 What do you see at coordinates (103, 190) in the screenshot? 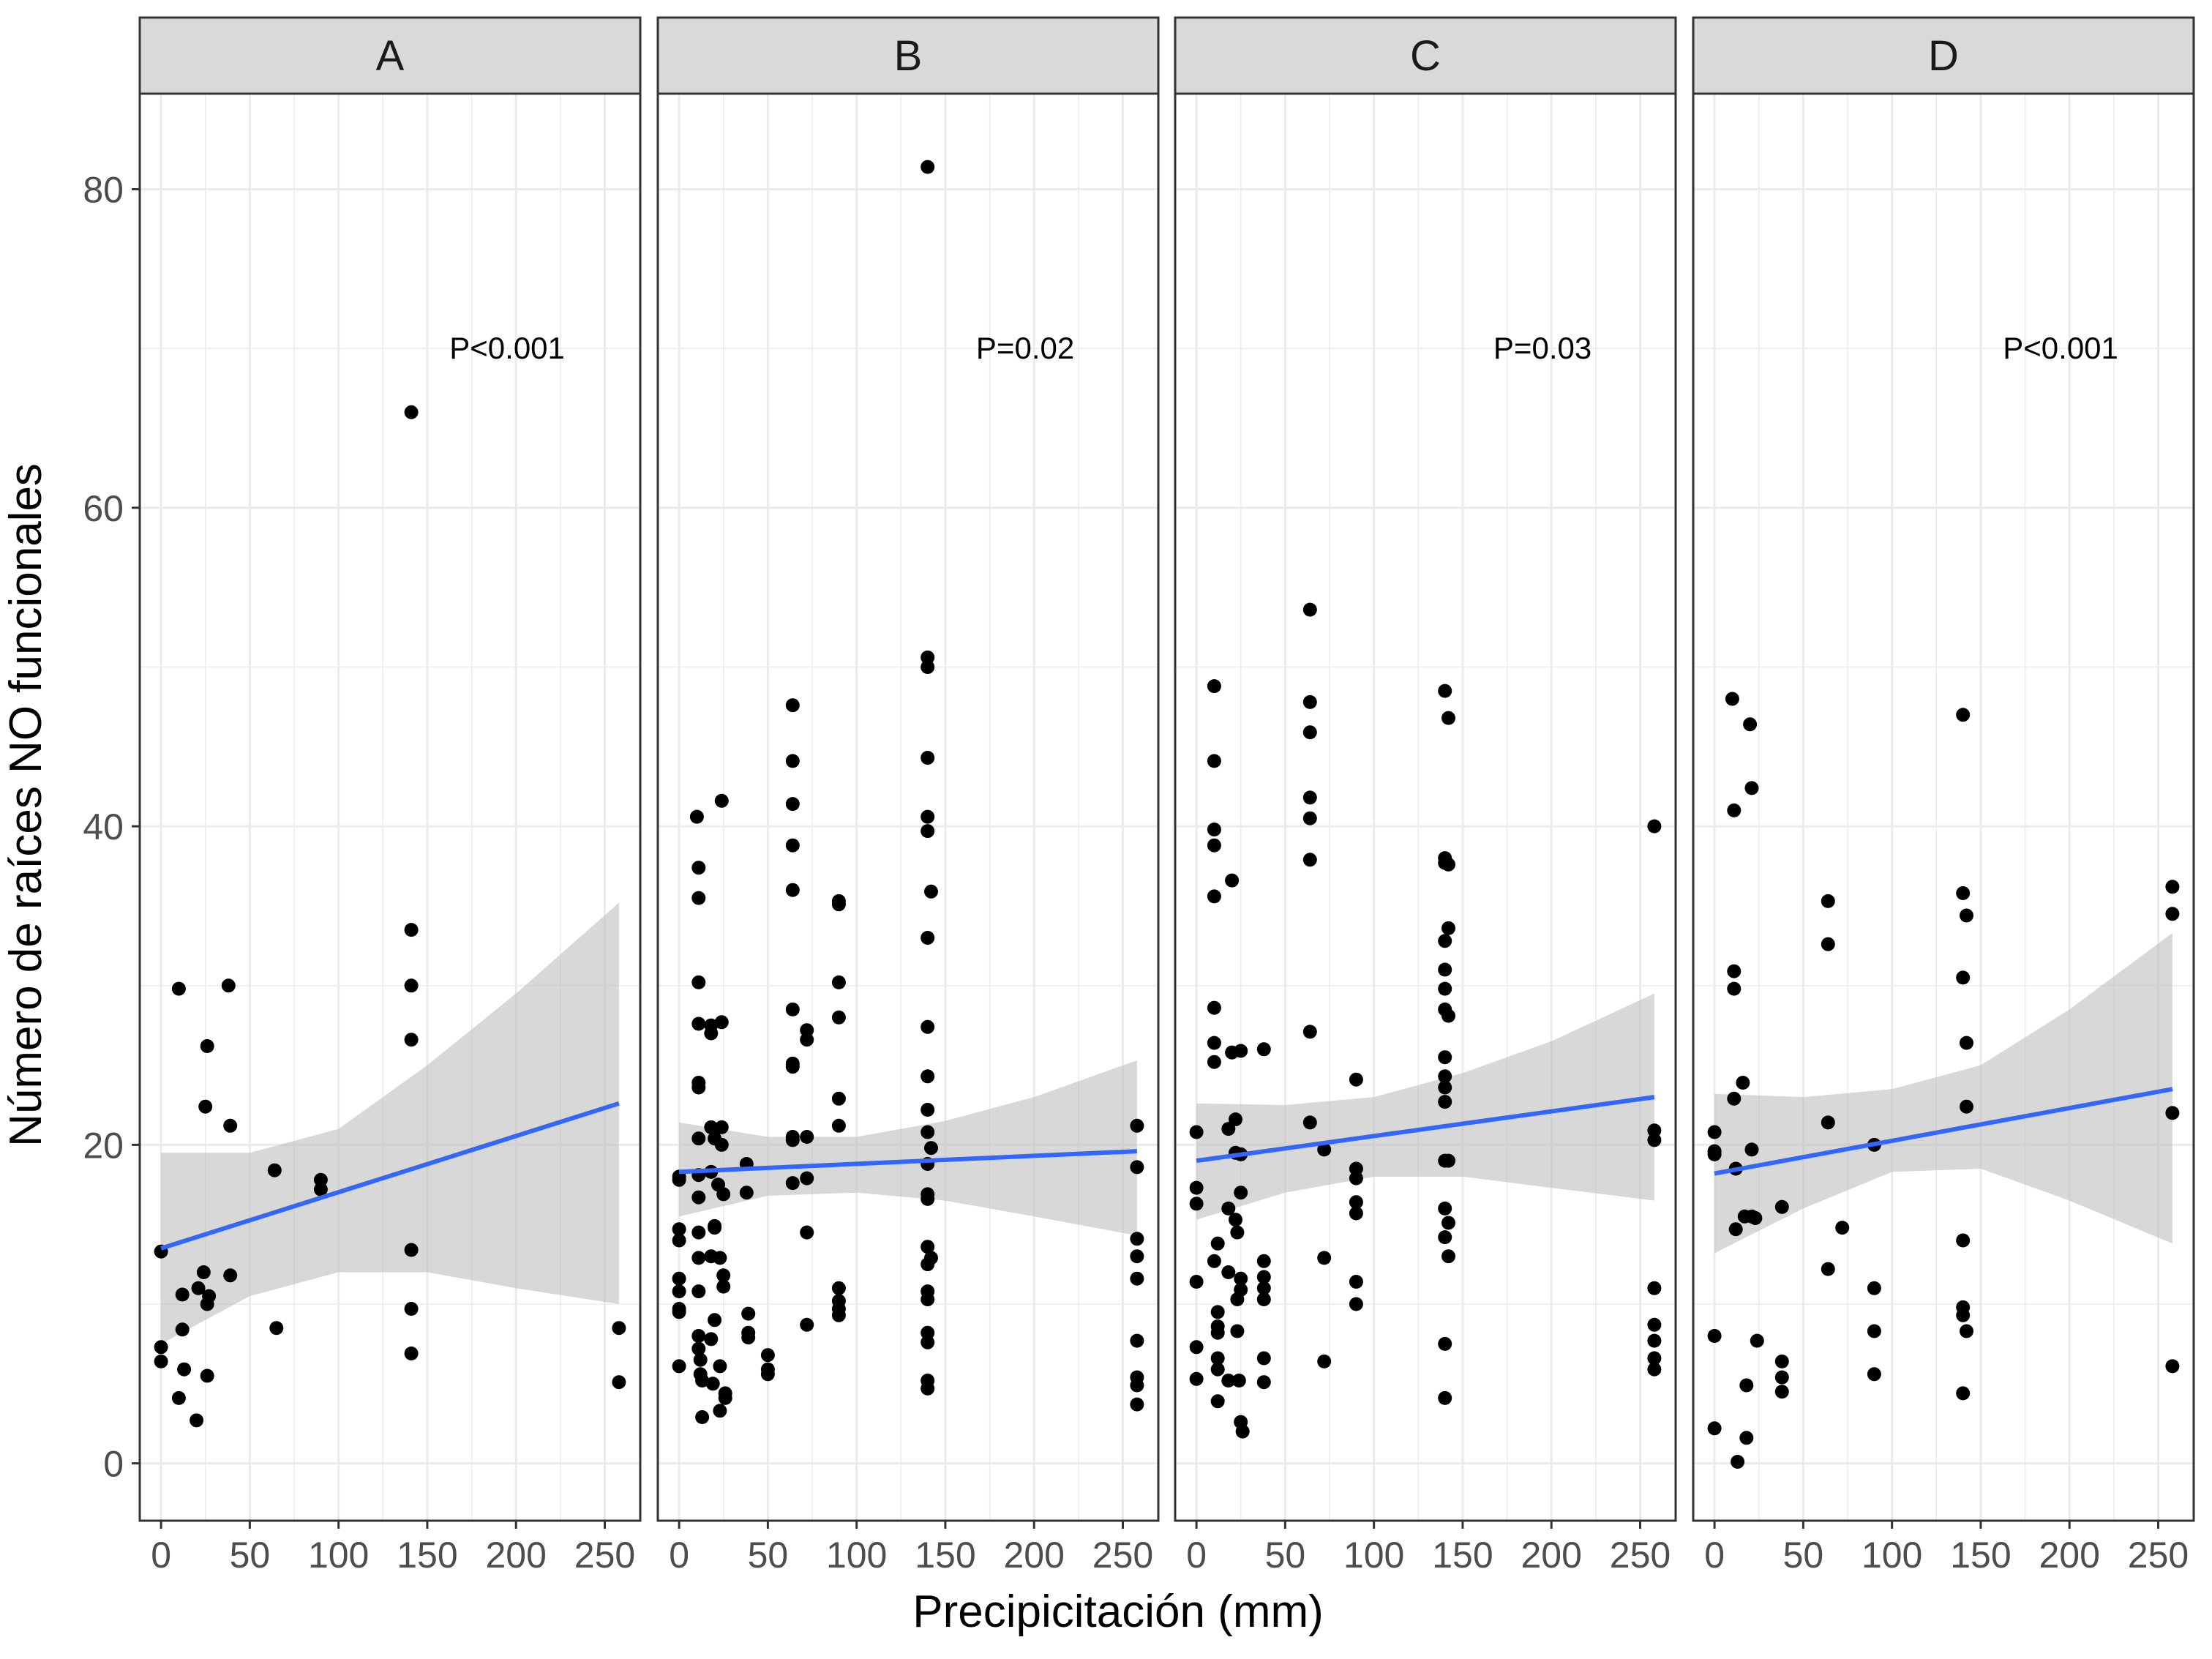
I see `y-tick-label: 80` at bounding box center [103, 190].